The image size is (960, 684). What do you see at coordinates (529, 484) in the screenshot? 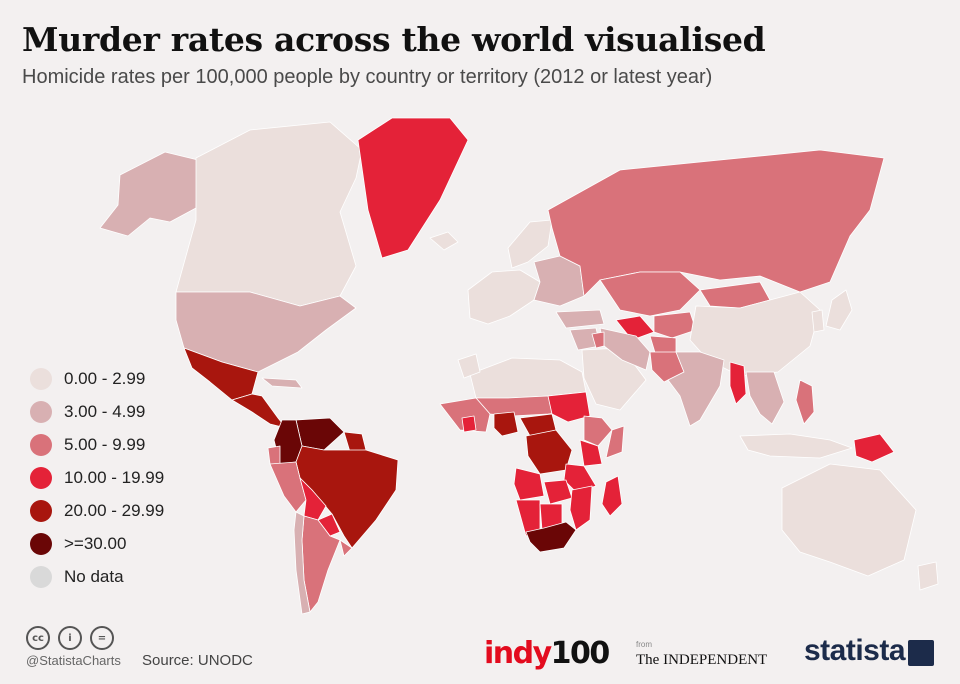
I see `region-angola` at bounding box center [529, 484].